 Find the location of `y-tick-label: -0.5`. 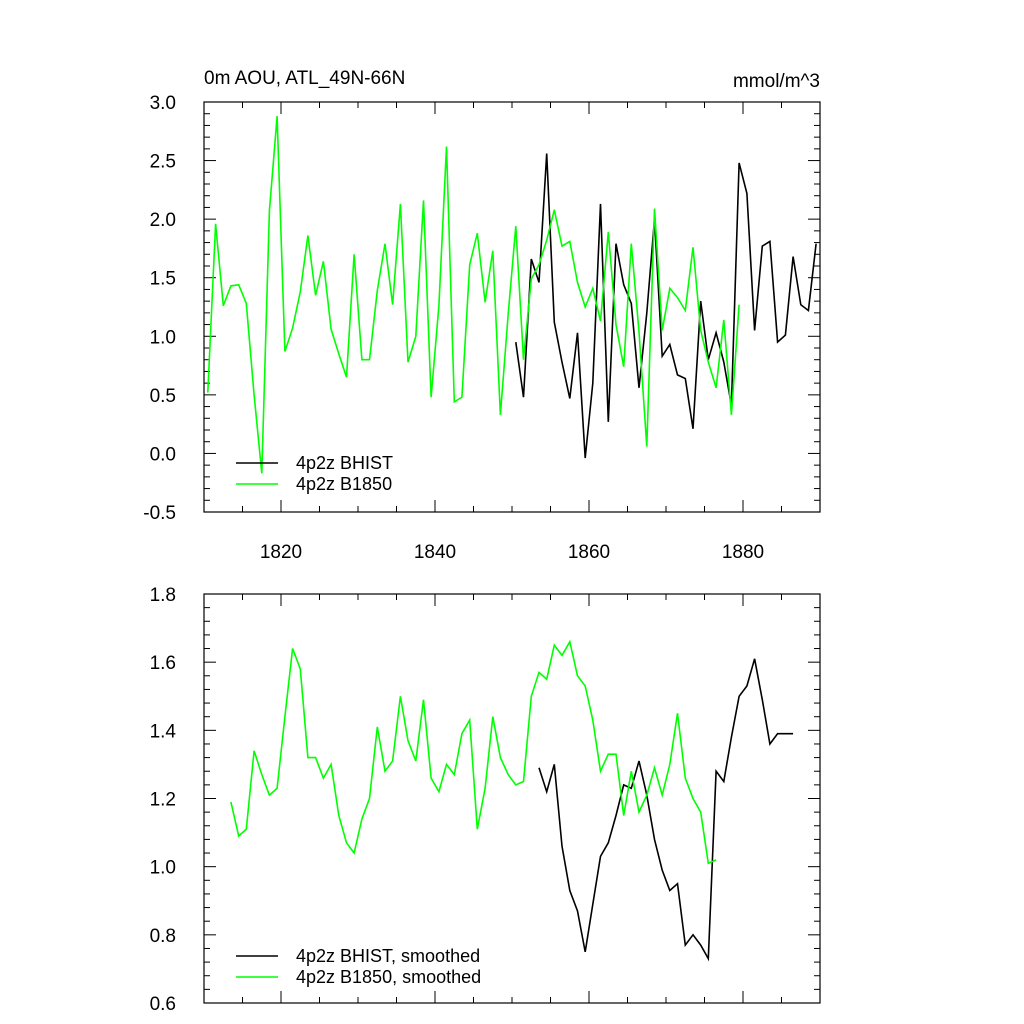

y-tick-label: -0.5 is located at coordinates (159, 513).